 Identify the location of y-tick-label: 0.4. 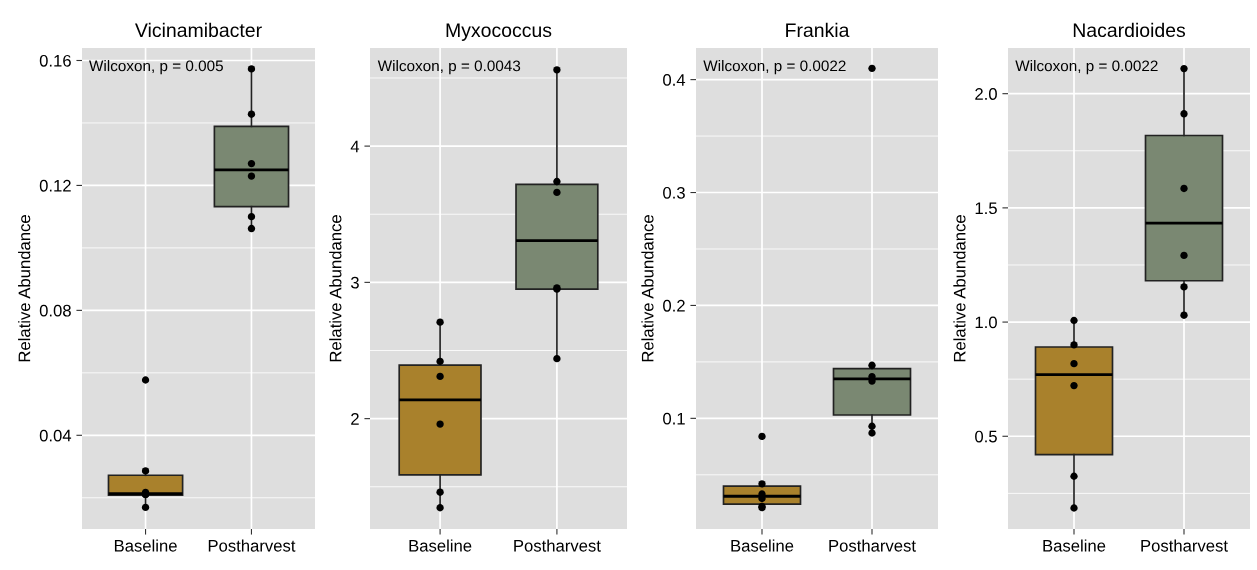
(674, 80).